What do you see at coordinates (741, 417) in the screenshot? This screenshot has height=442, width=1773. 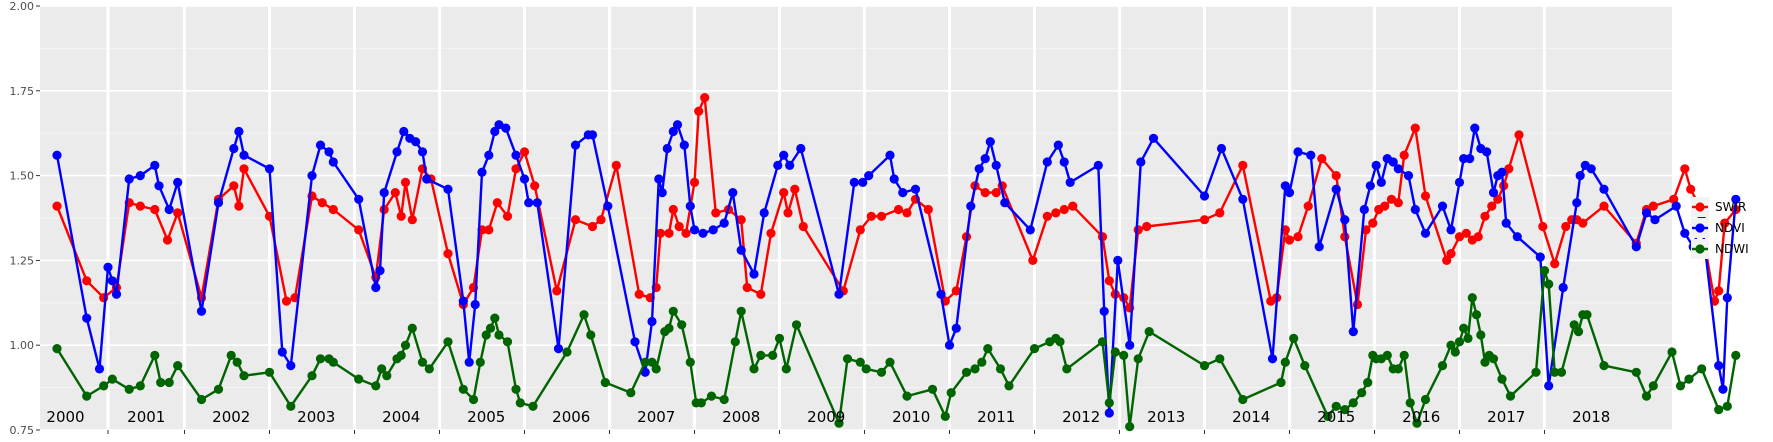 I see `year-label: 2008` at bounding box center [741, 417].